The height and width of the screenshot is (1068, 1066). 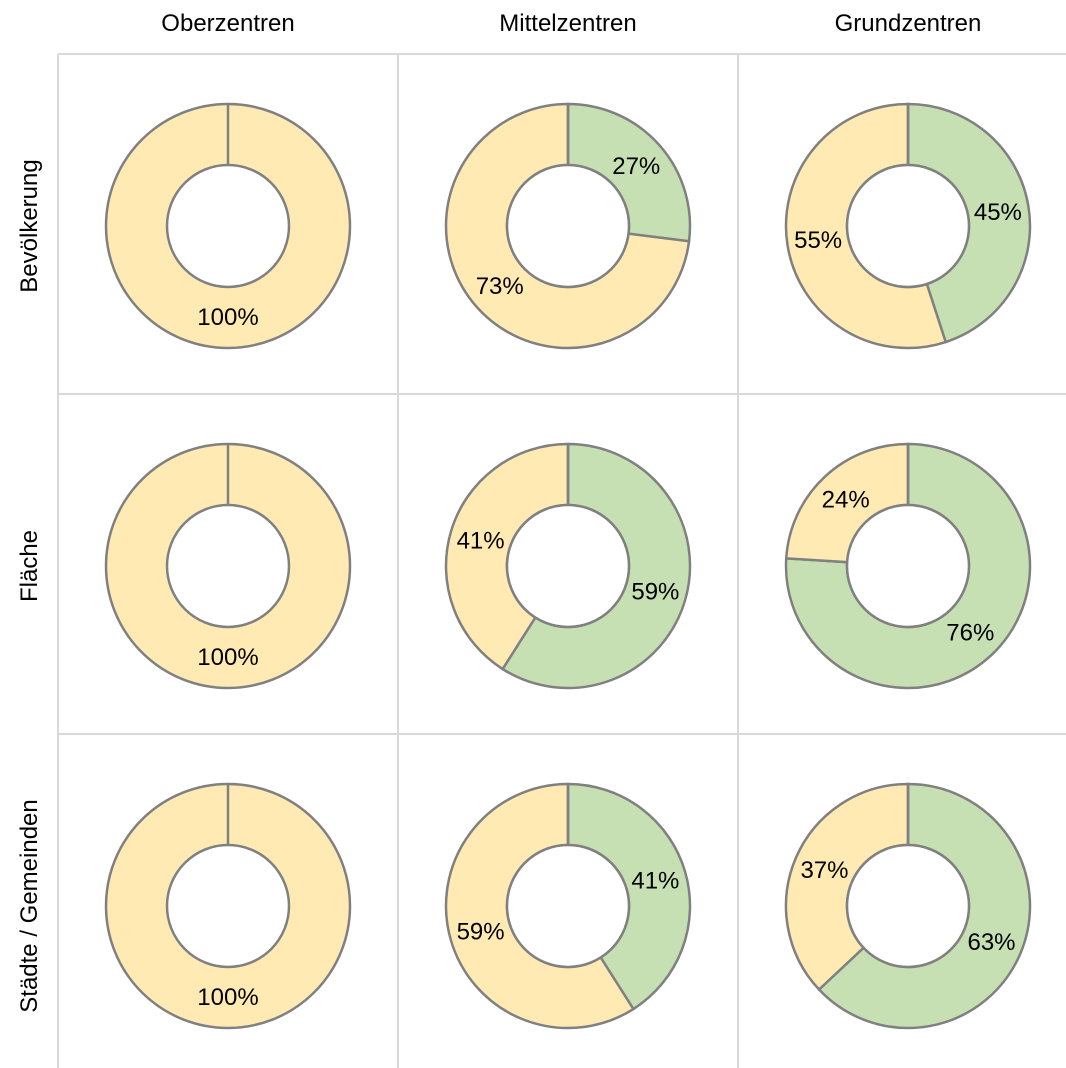 I want to click on column-title: Mittelzentren, so click(x=567, y=23).